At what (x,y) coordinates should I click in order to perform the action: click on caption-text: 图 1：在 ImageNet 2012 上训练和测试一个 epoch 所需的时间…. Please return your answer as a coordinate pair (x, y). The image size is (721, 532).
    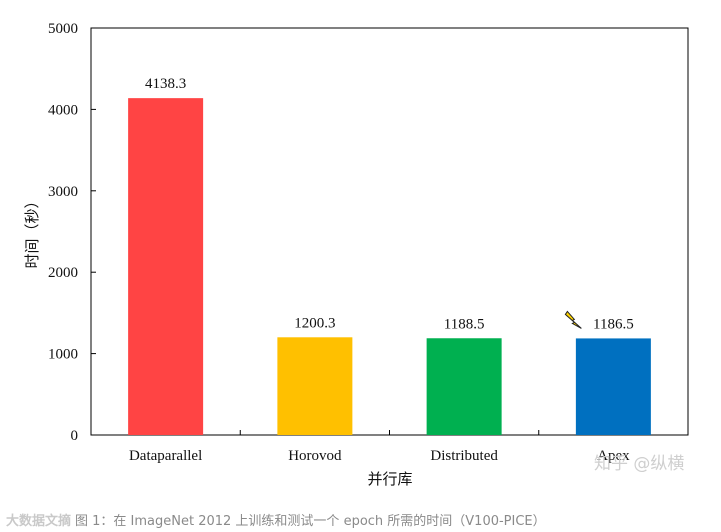
    Looking at the image, I should click on (310, 521).